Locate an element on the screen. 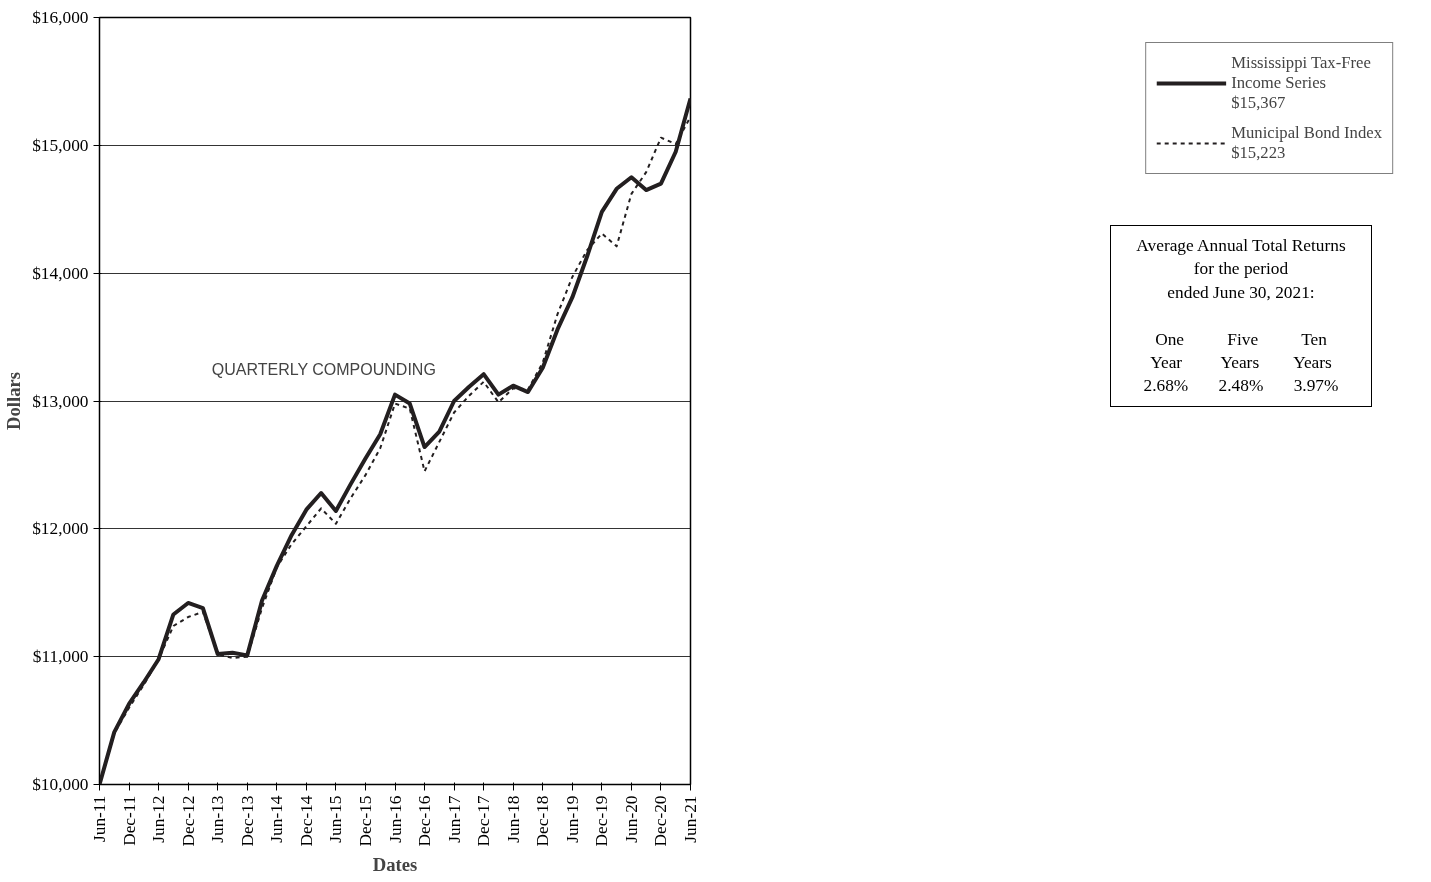  x-tick-label: Dec-18 is located at coordinates (543, 821).